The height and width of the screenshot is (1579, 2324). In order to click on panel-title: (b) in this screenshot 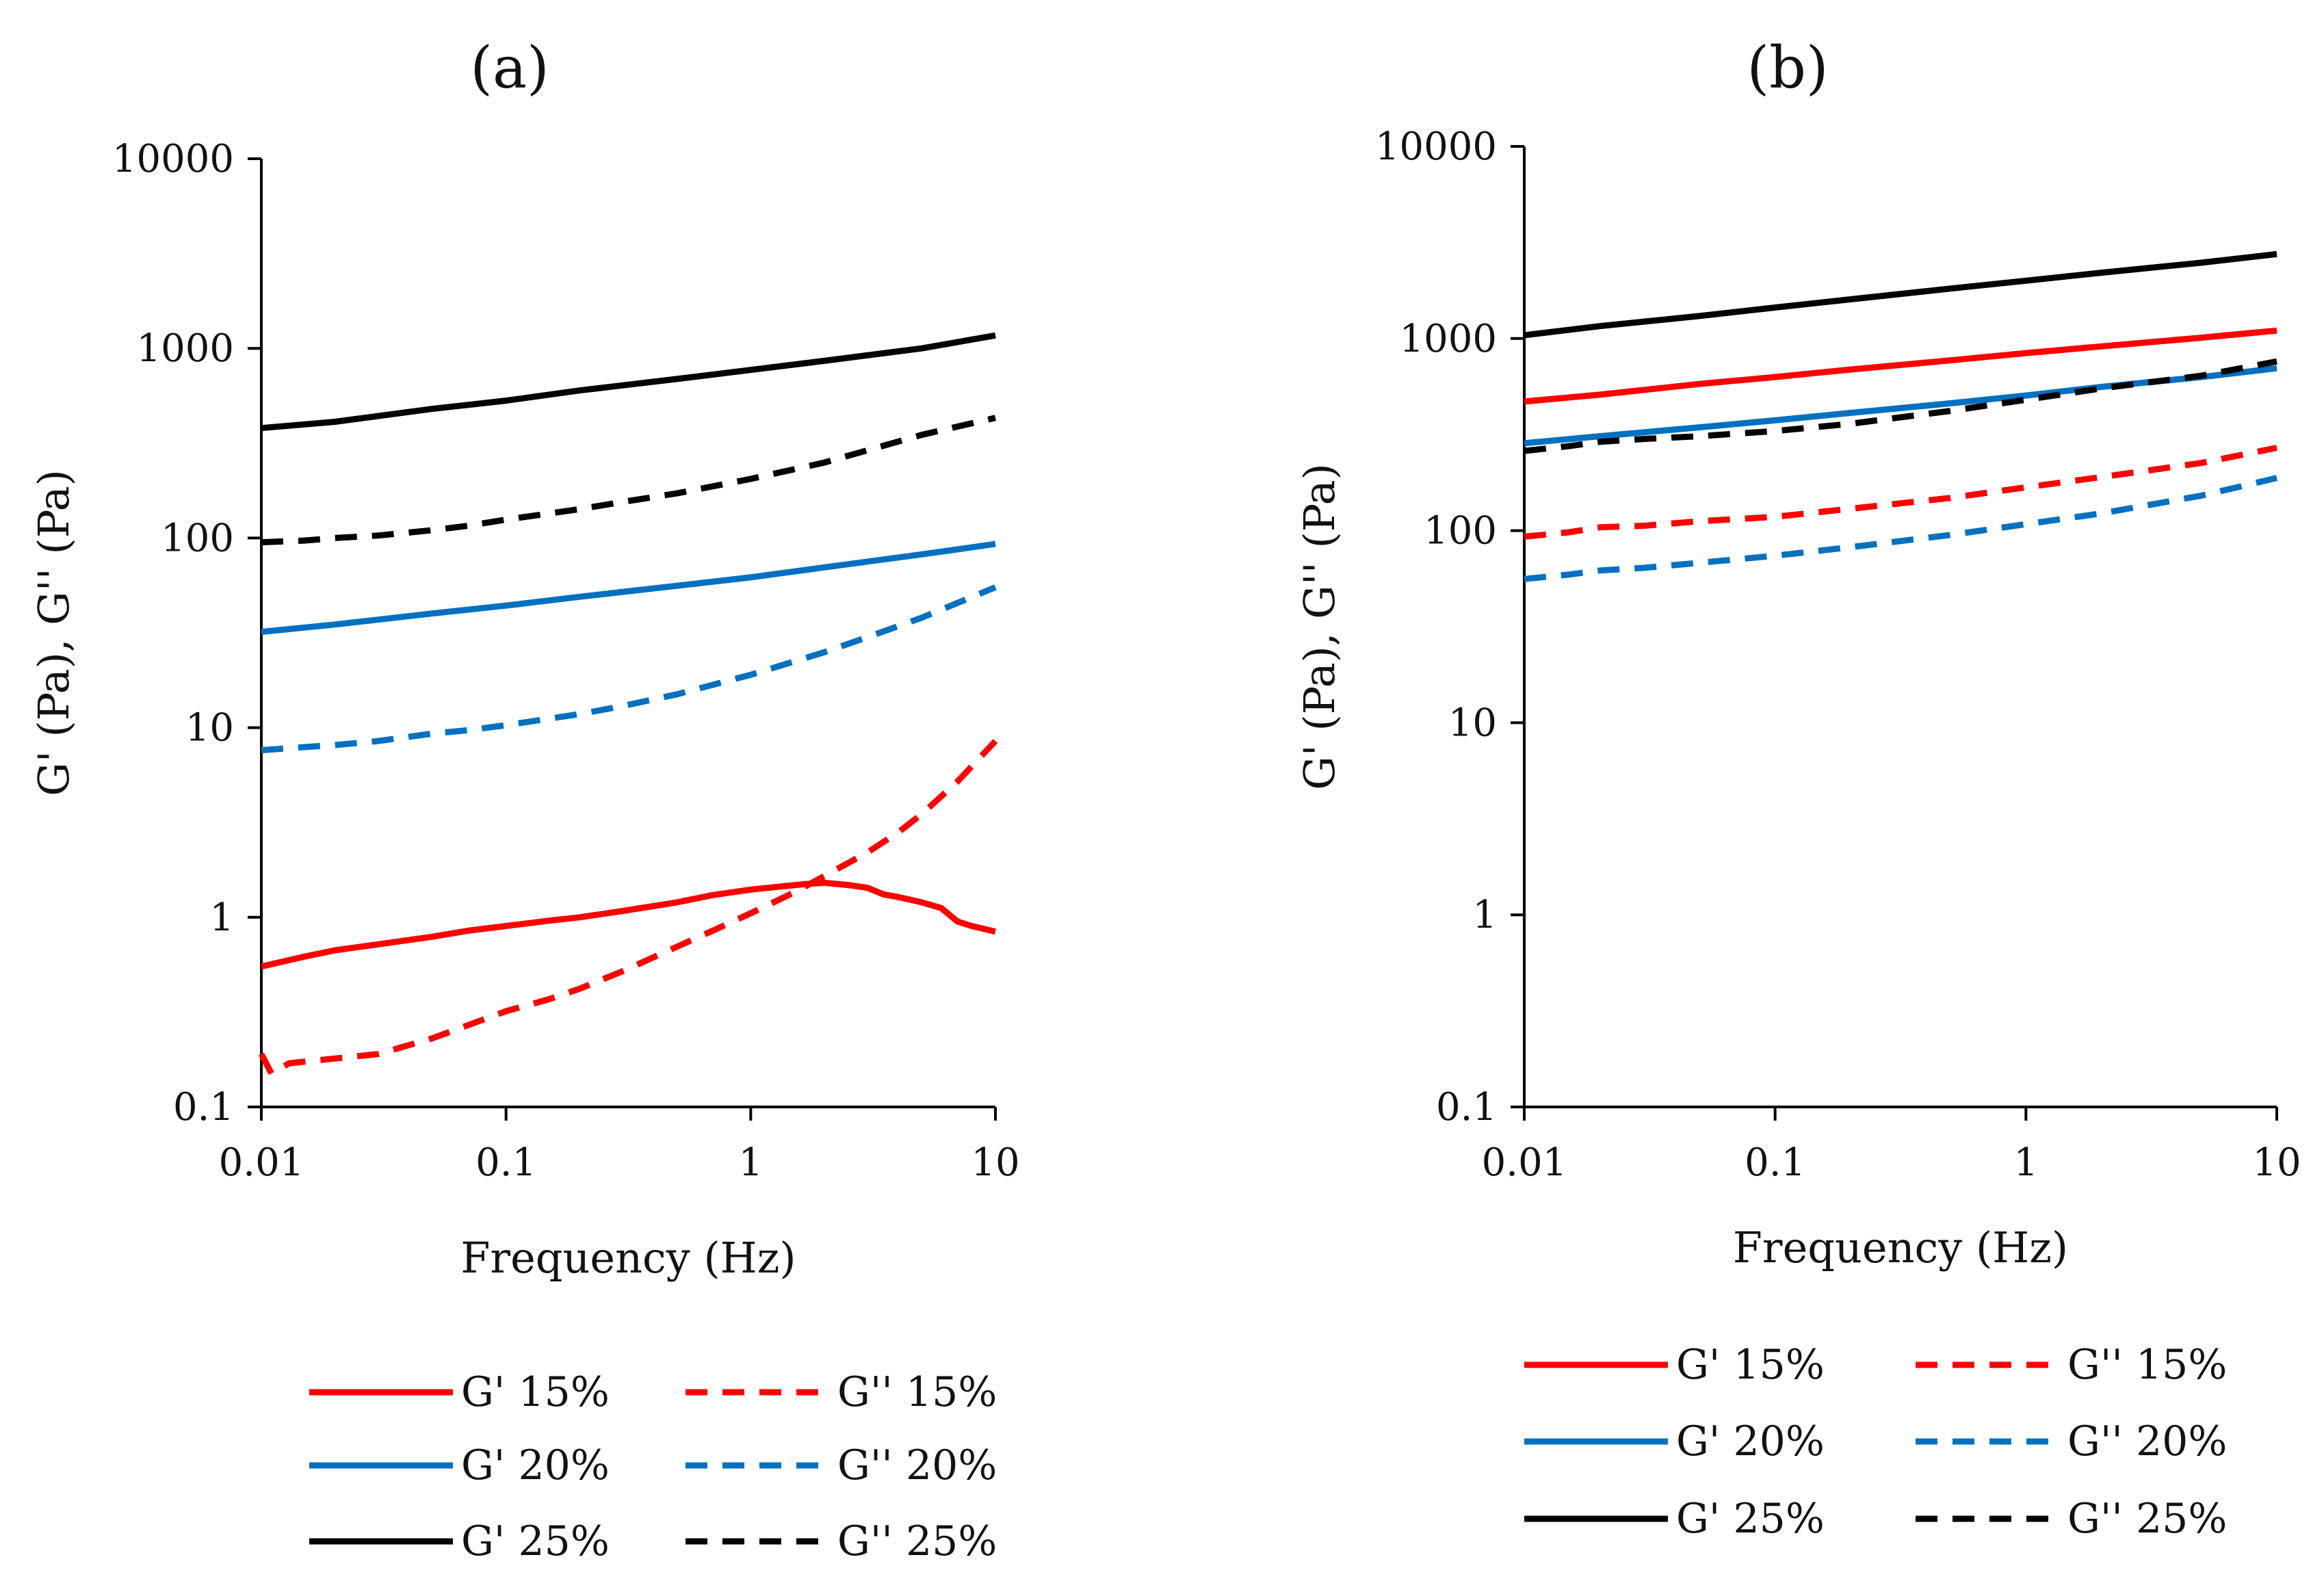, I will do `click(1787, 67)`.